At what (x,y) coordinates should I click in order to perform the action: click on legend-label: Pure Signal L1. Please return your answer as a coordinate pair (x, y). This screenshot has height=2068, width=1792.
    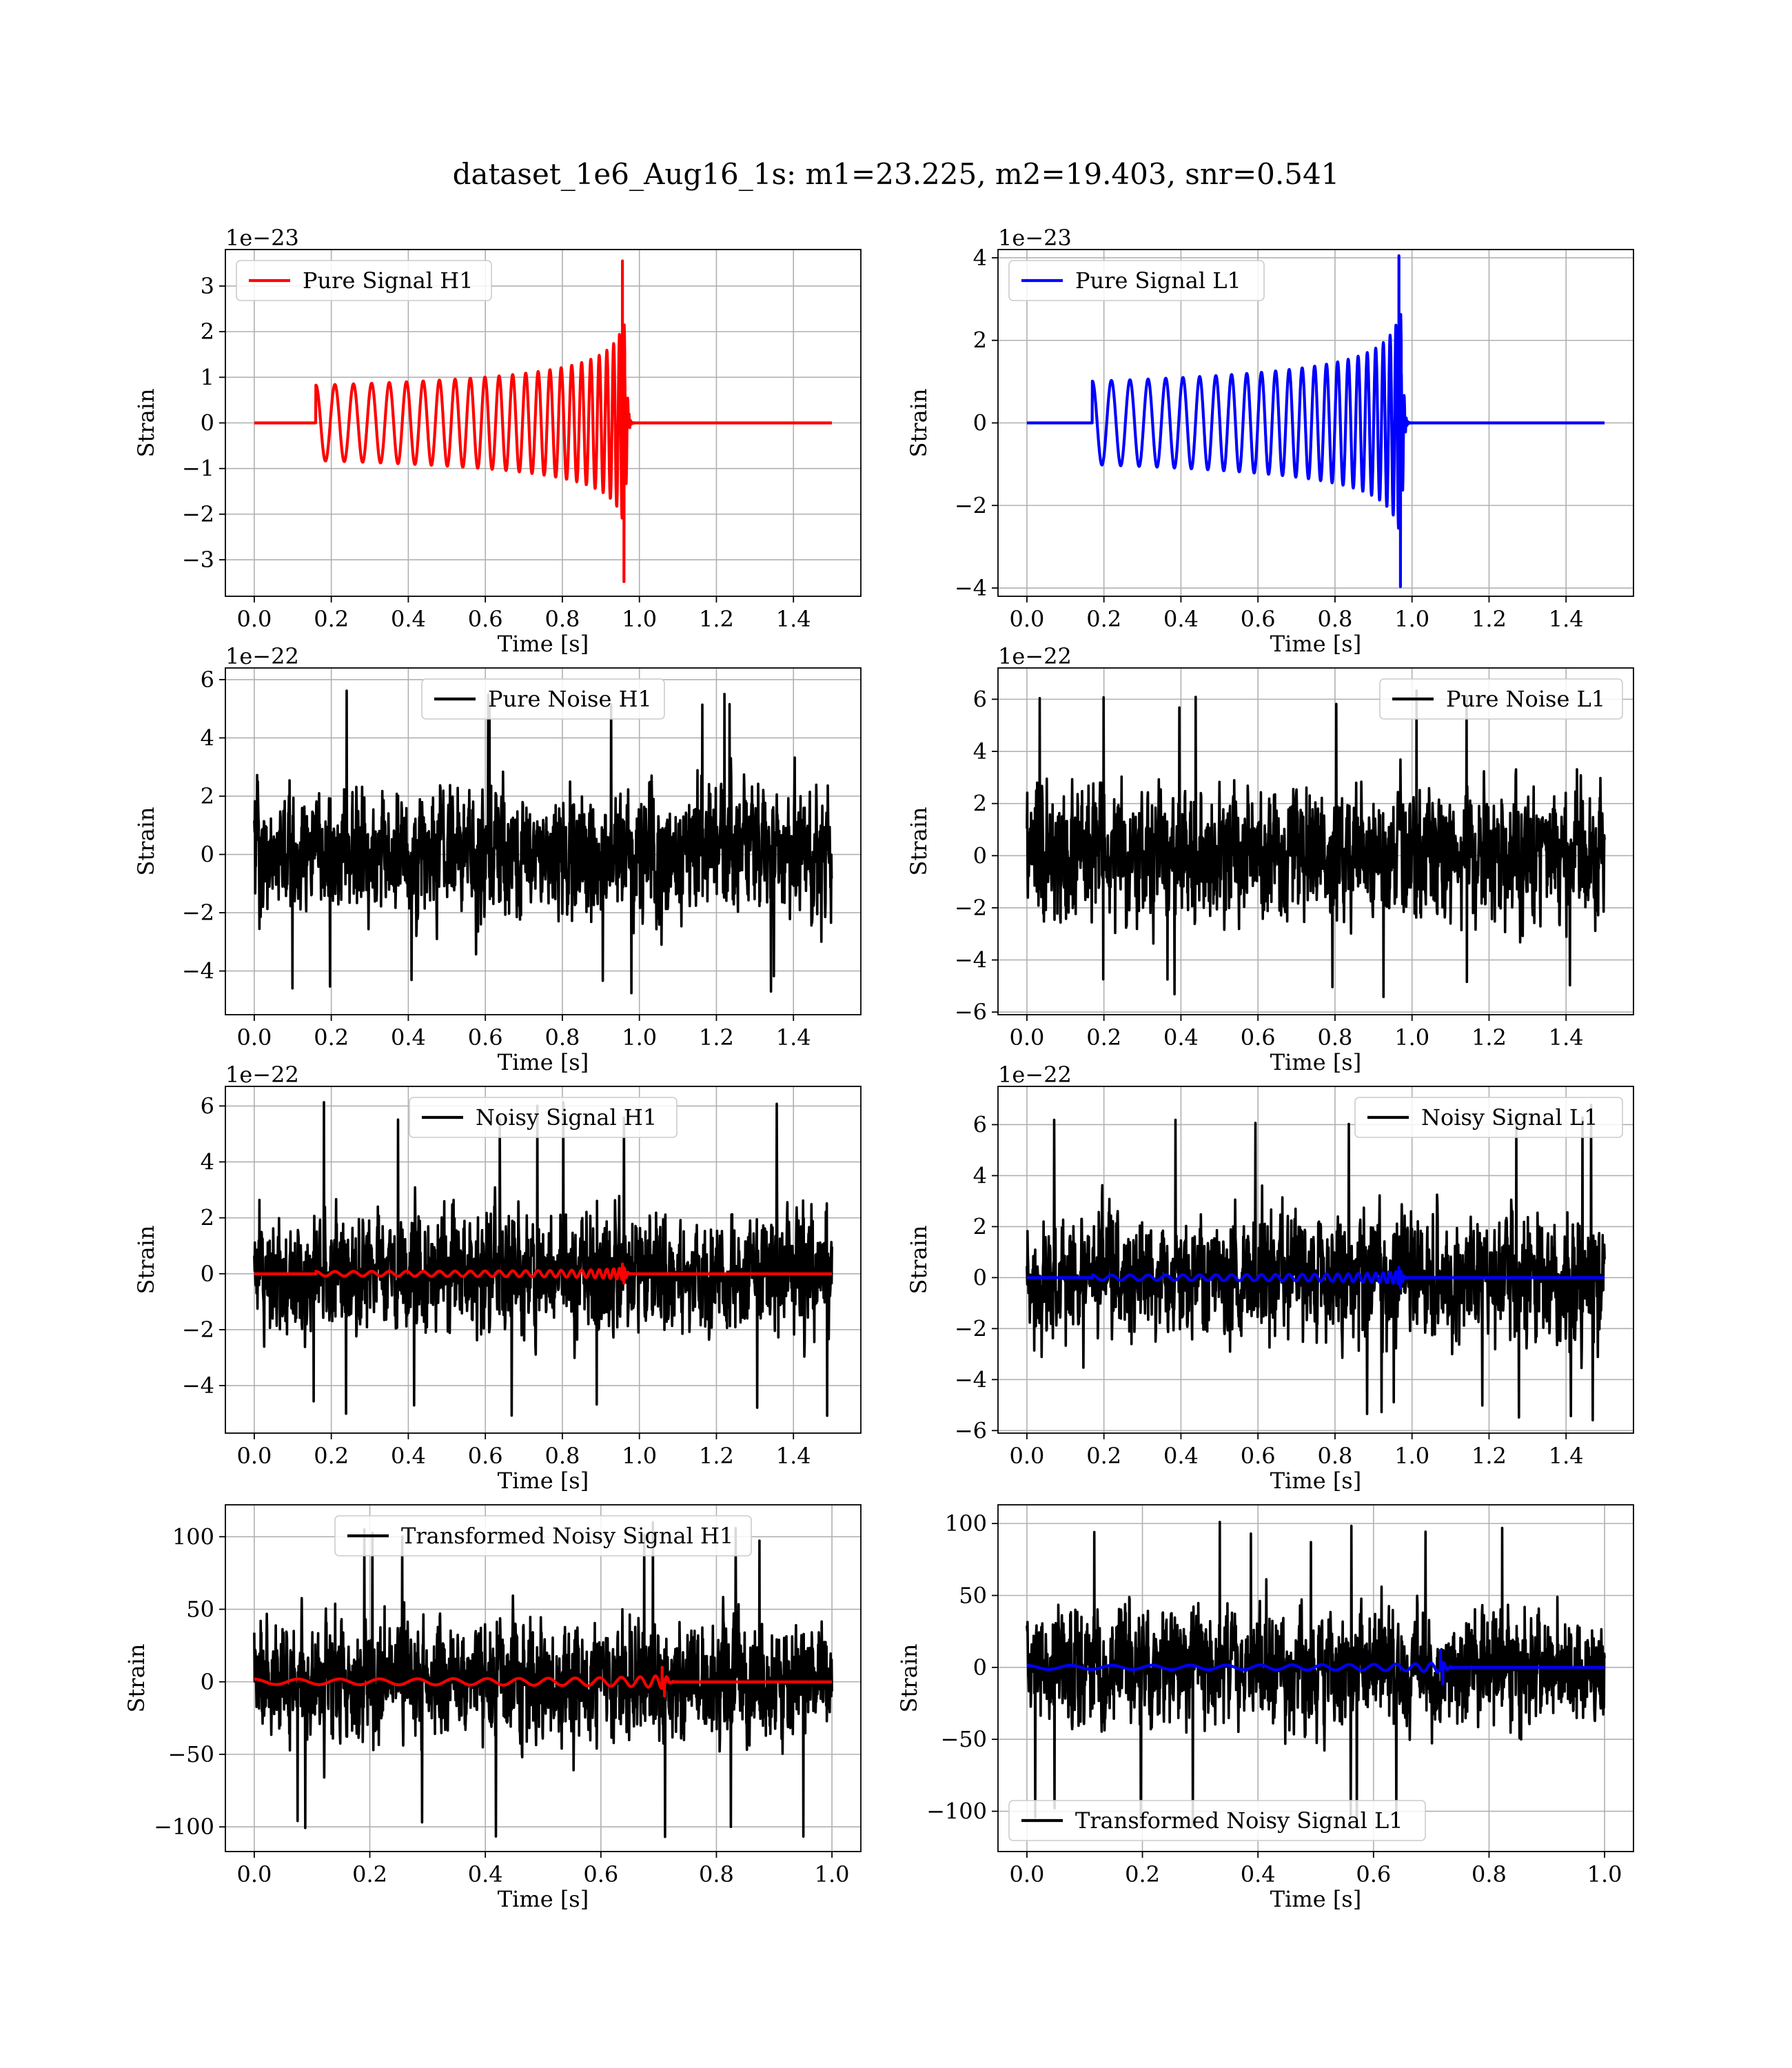
    Looking at the image, I should click on (1158, 280).